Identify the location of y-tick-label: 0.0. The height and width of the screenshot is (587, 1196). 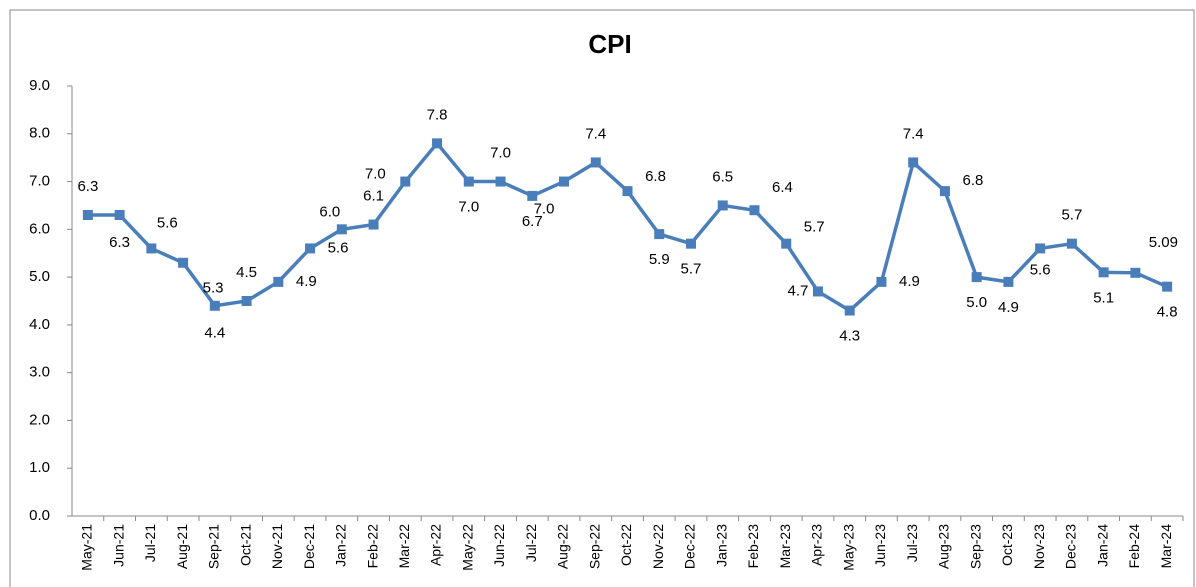
(39, 515).